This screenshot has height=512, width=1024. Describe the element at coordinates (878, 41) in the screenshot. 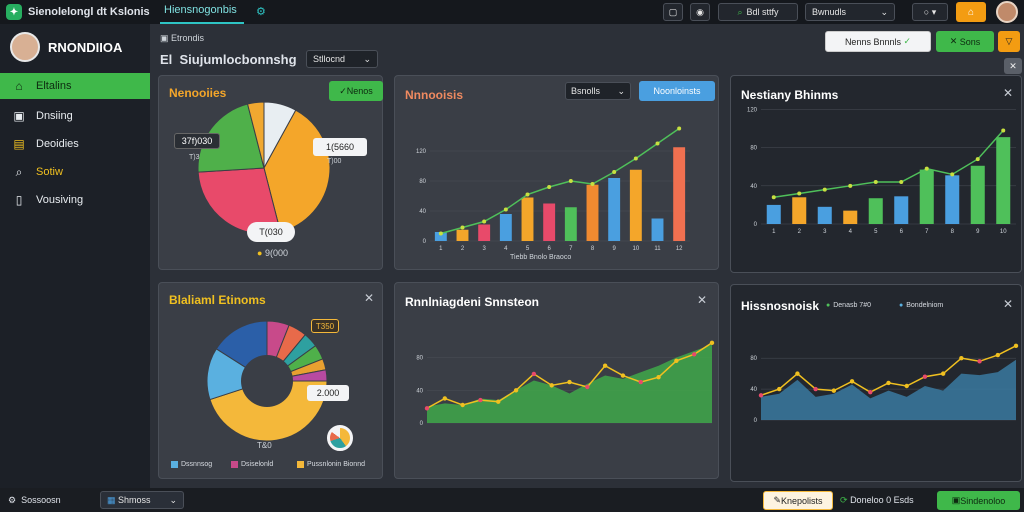

I see `primary-button: Nenns Bnnnls ✓` at that location.